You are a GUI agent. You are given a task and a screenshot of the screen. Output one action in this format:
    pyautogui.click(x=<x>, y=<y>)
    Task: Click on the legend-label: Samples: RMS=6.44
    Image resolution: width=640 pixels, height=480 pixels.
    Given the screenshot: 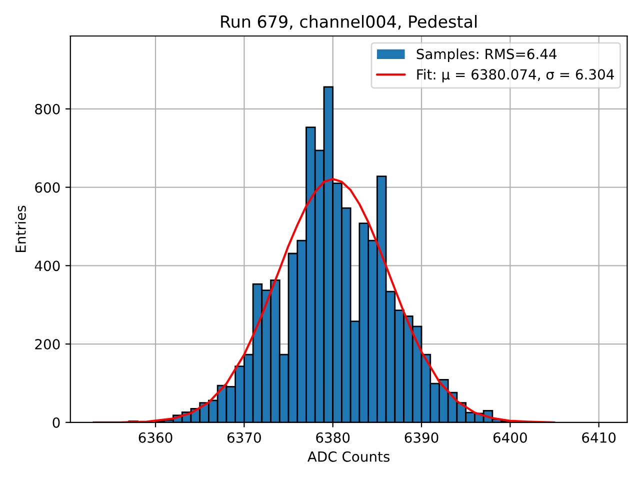 What is the action you would take?
    pyautogui.click(x=486, y=55)
    